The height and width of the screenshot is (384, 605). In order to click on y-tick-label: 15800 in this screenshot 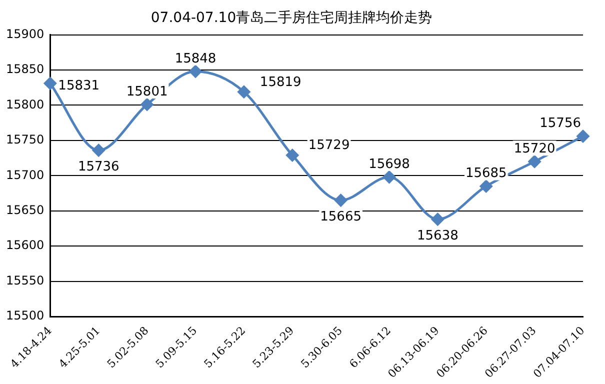, I will do `click(25, 104)`.